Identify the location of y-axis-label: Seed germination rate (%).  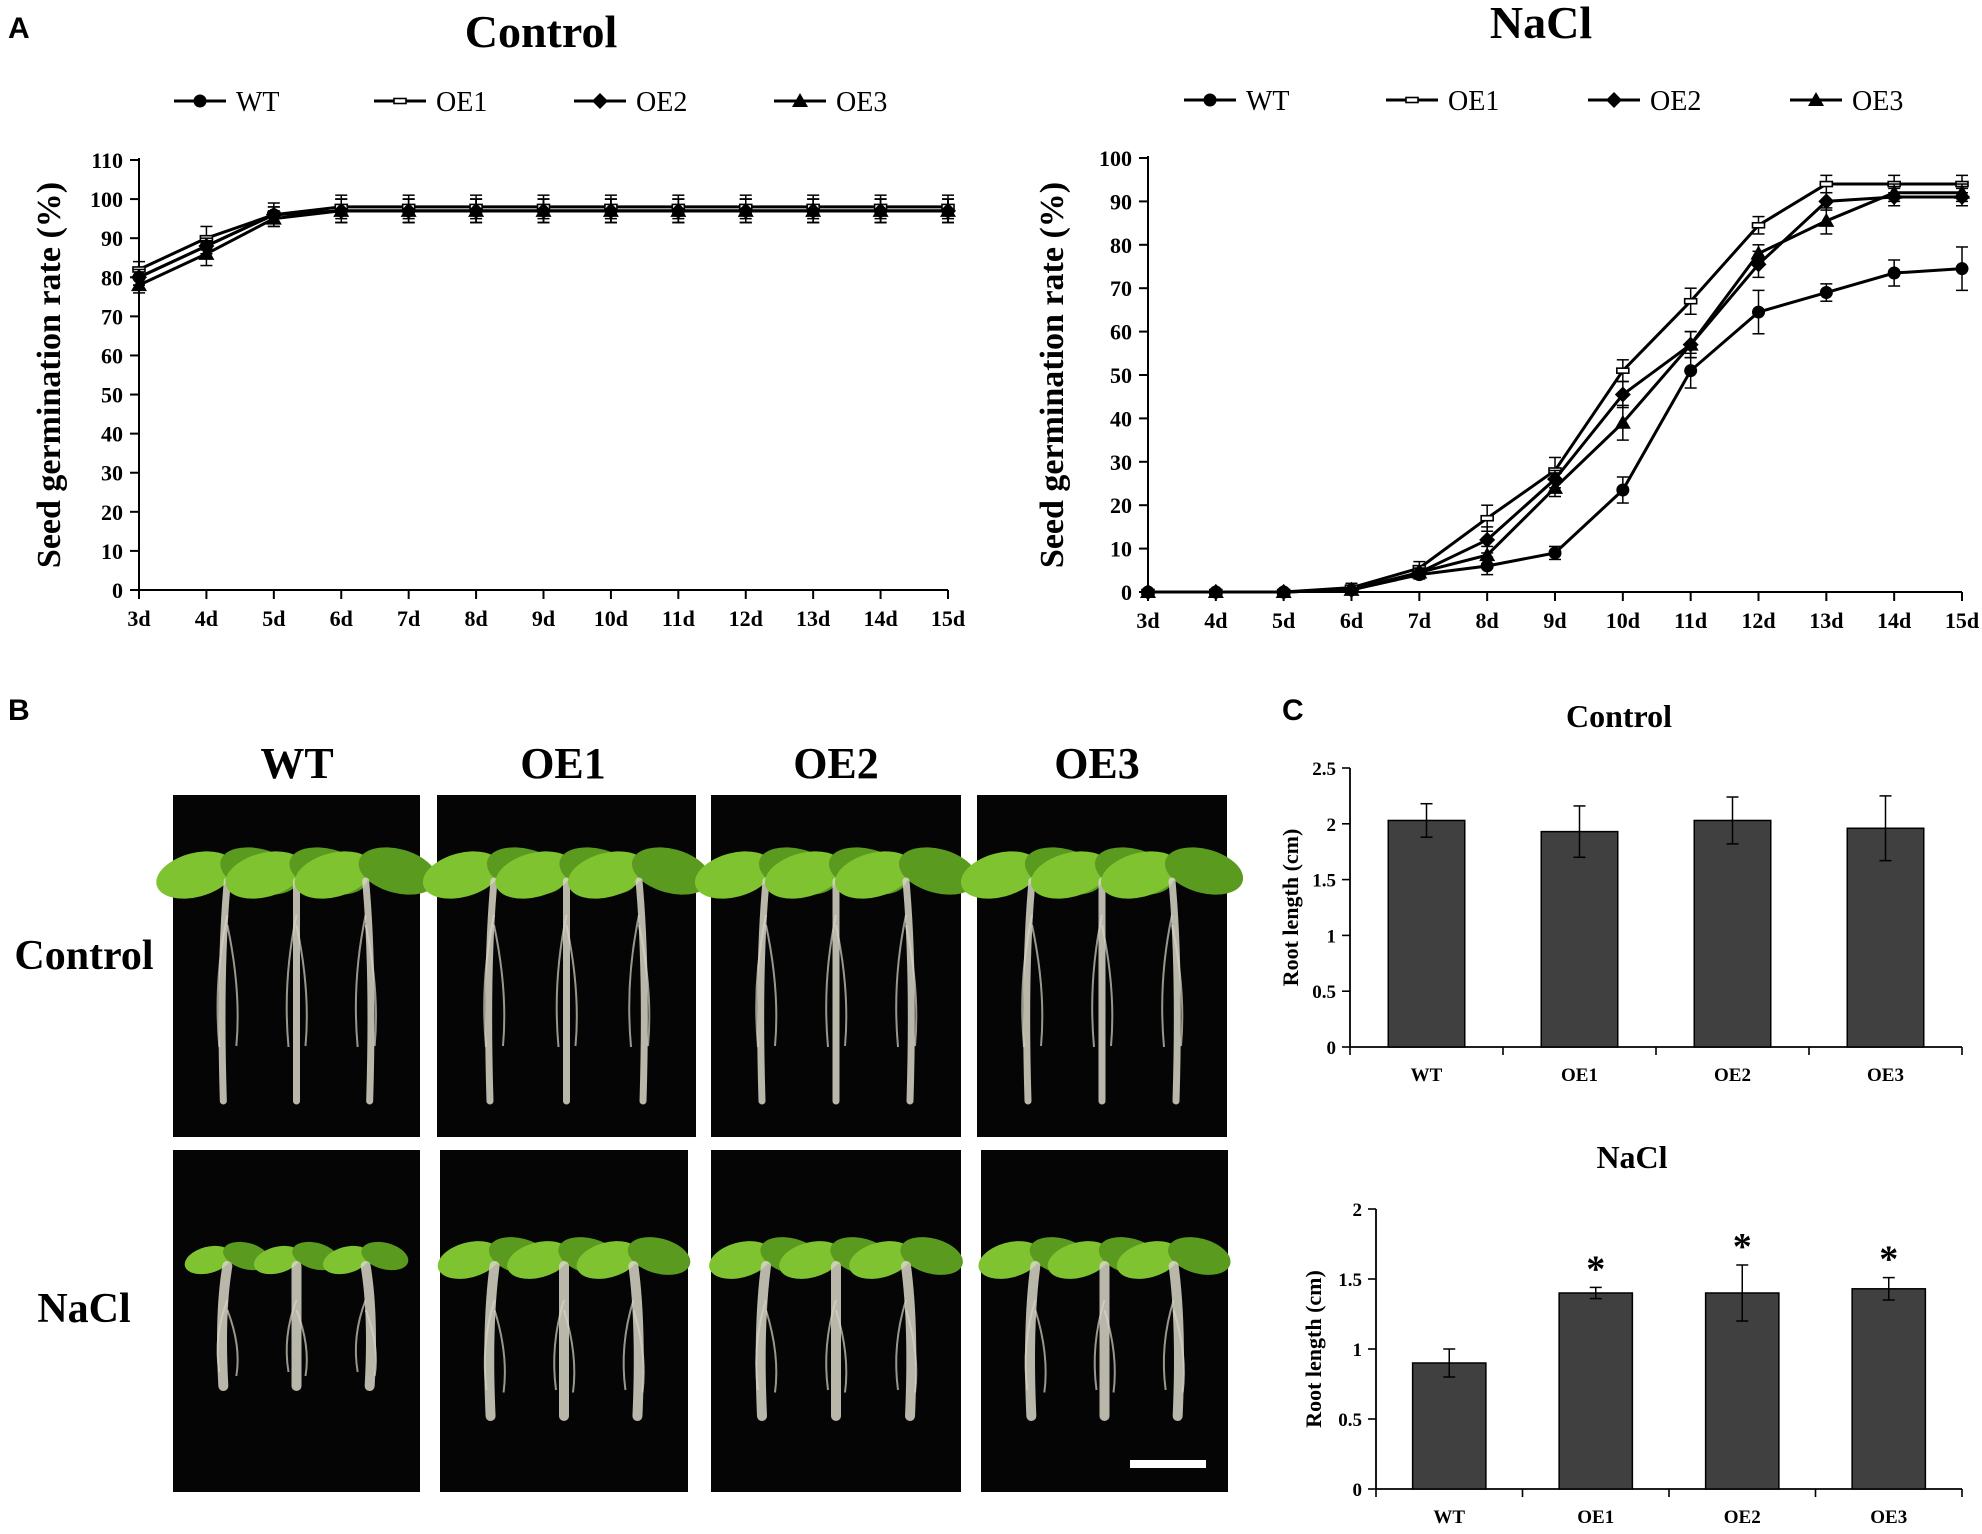
(49, 375).